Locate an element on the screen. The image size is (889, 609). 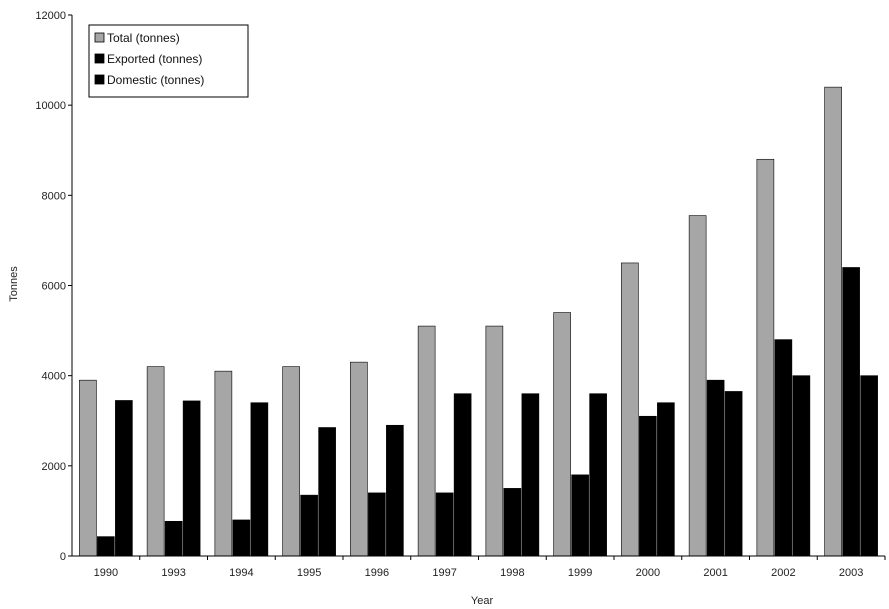
y-tick-label: 2000 is located at coordinates (54, 467).